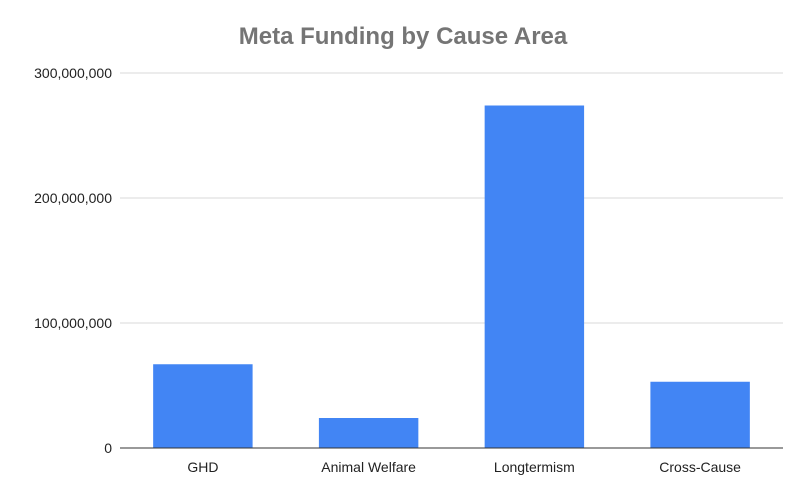  Describe the element at coordinates (368, 433) in the screenshot. I see `bar-animal-welfare` at that location.